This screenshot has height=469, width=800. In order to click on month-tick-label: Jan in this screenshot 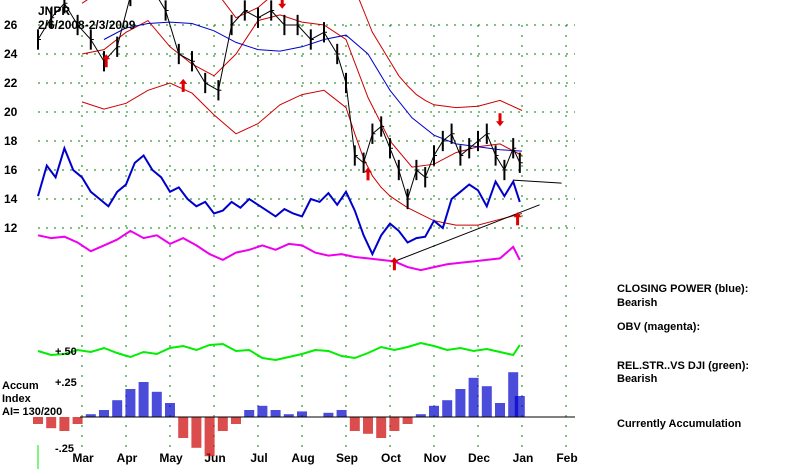, I will do `click(523, 458)`.